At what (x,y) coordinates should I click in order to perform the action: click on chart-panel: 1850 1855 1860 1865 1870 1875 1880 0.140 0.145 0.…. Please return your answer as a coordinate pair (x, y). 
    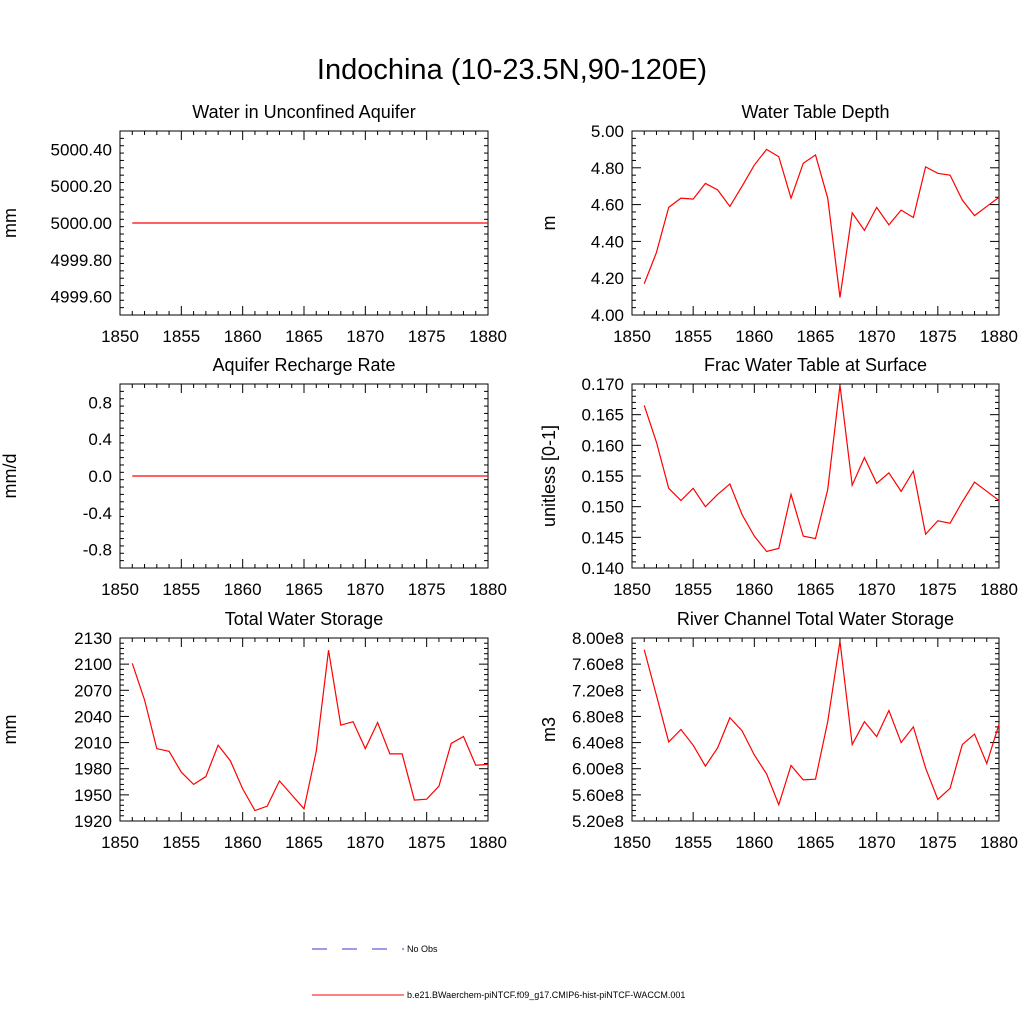
    Looking at the image, I should click on (778, 477).